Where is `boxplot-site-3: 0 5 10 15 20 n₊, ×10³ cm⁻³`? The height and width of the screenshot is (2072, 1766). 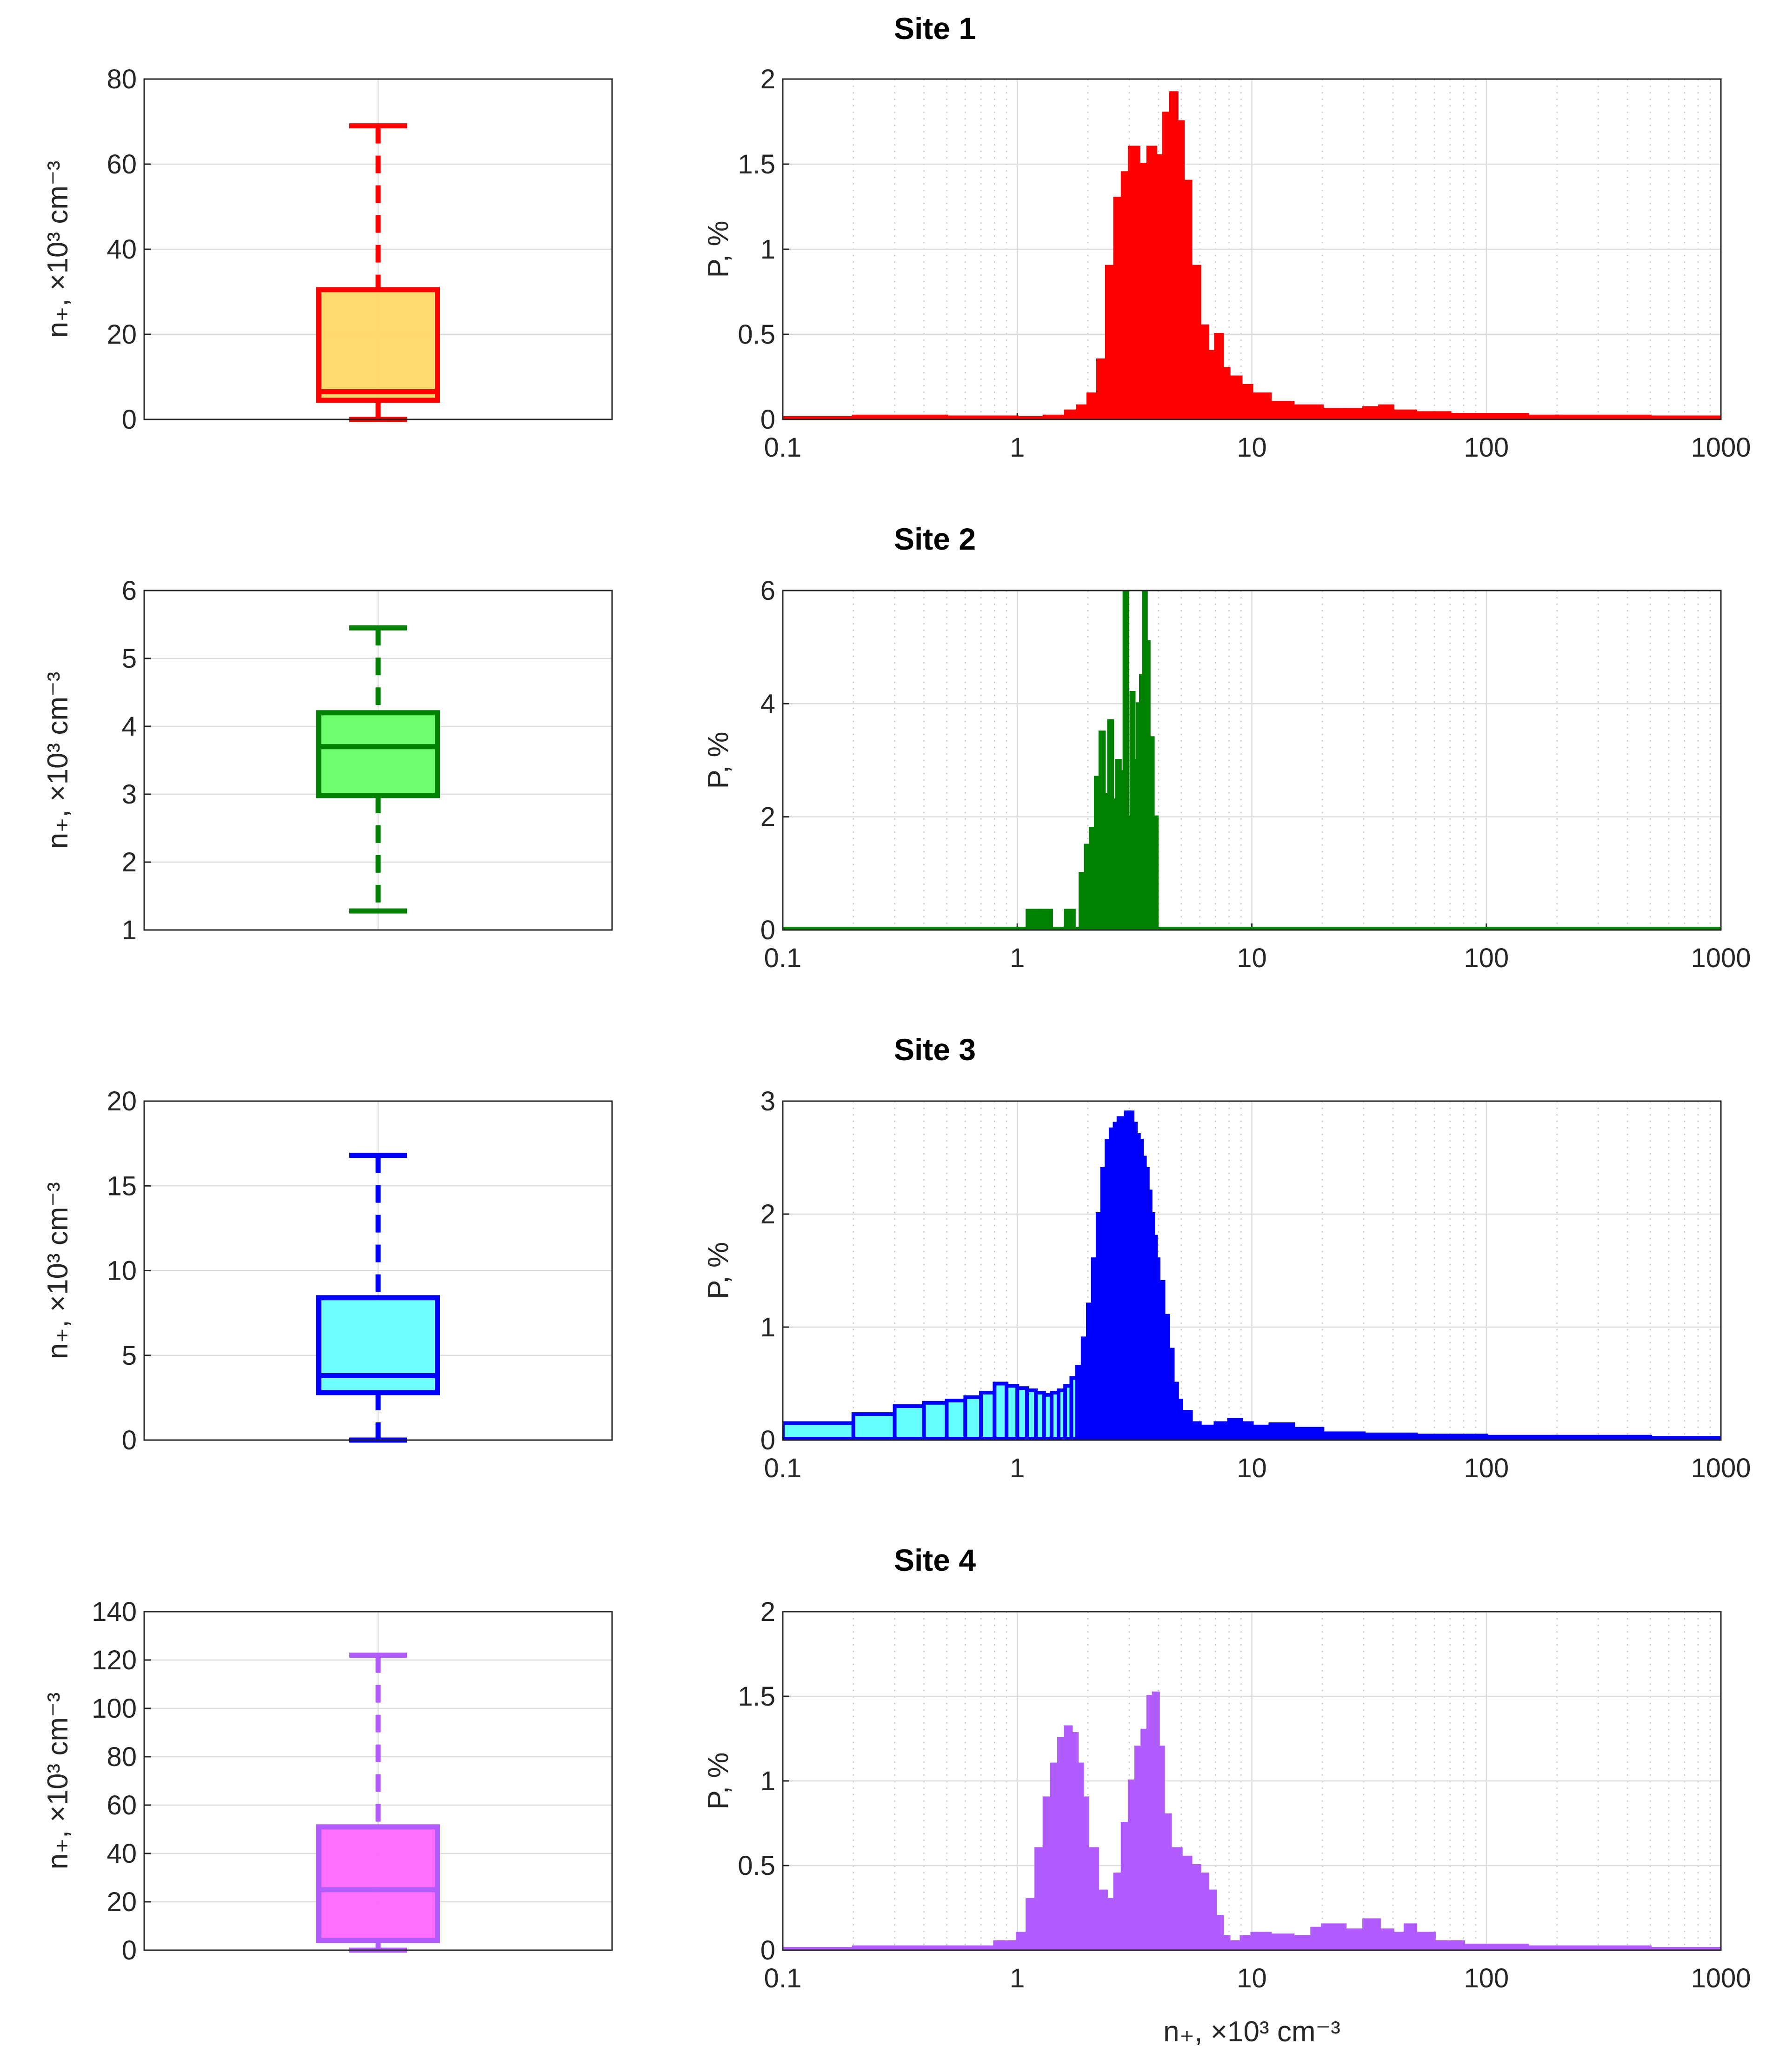 boxplot-site-3: 0 5 10 15 20 n₊, ×10³ cm⁻³ is located at coordinates (327, 1270).